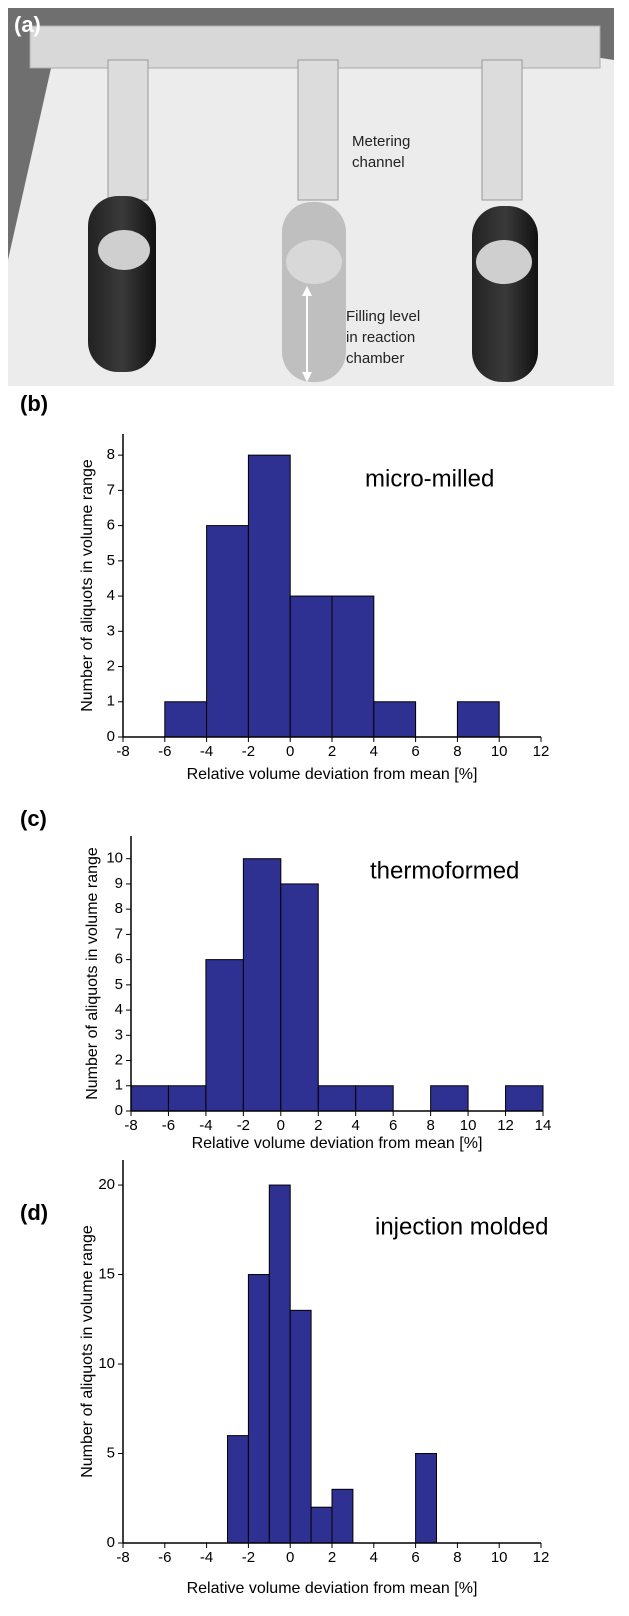 The width and height of the screenshot is (629, 1616). What do you see at coordinates (33, 818) in the screenshot?
I see `panel-label: (c)` at bounding box center [33, 818].